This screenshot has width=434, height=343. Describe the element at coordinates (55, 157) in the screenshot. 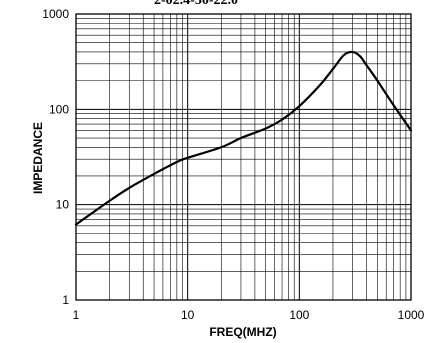

I see `y-tick-labels: 1 10 100 1000` at that location.